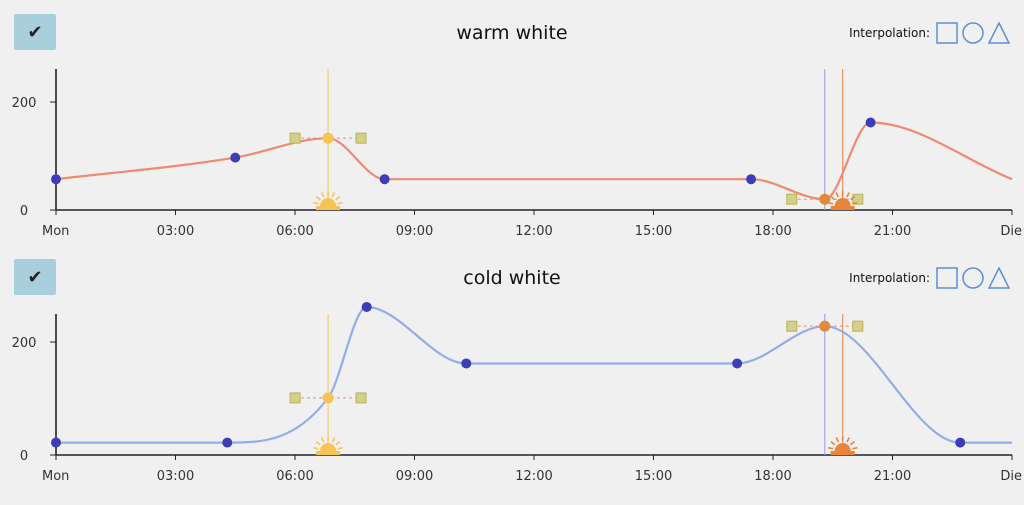  What do you see at coordinates (534, 161) in the screenshot?
I see `series-line` at bounding box center [534, 161].